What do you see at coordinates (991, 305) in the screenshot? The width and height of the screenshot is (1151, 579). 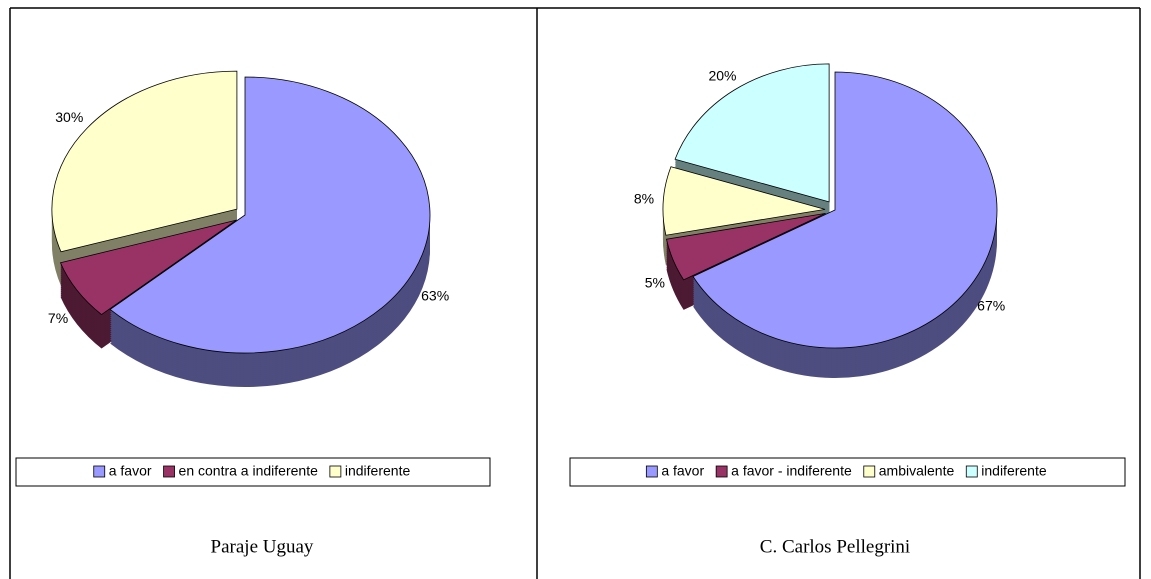 I see `data-label: 67%` at bounding box center [991, 305].